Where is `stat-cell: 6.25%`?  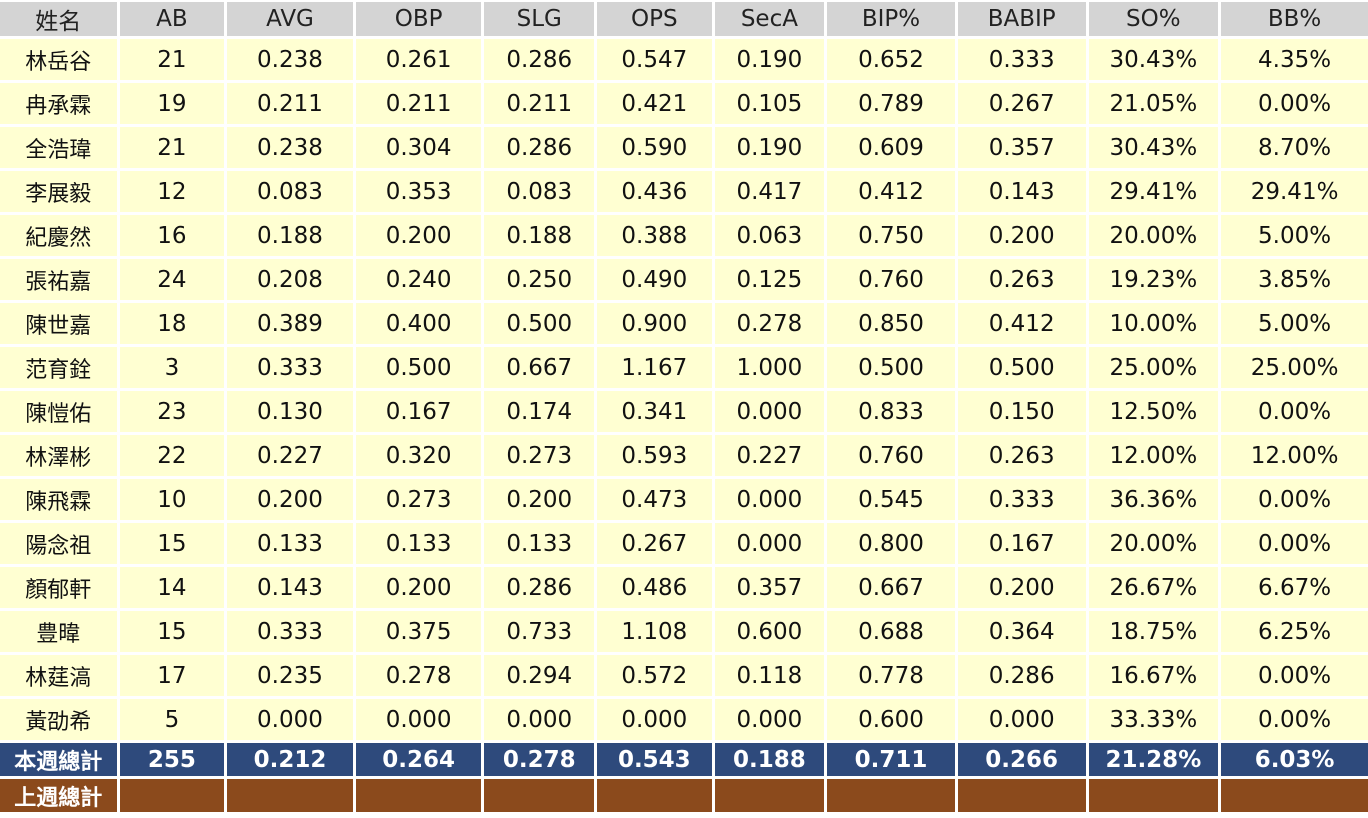
stat-cell: 6.25% is located at coordinates (1294, 631).